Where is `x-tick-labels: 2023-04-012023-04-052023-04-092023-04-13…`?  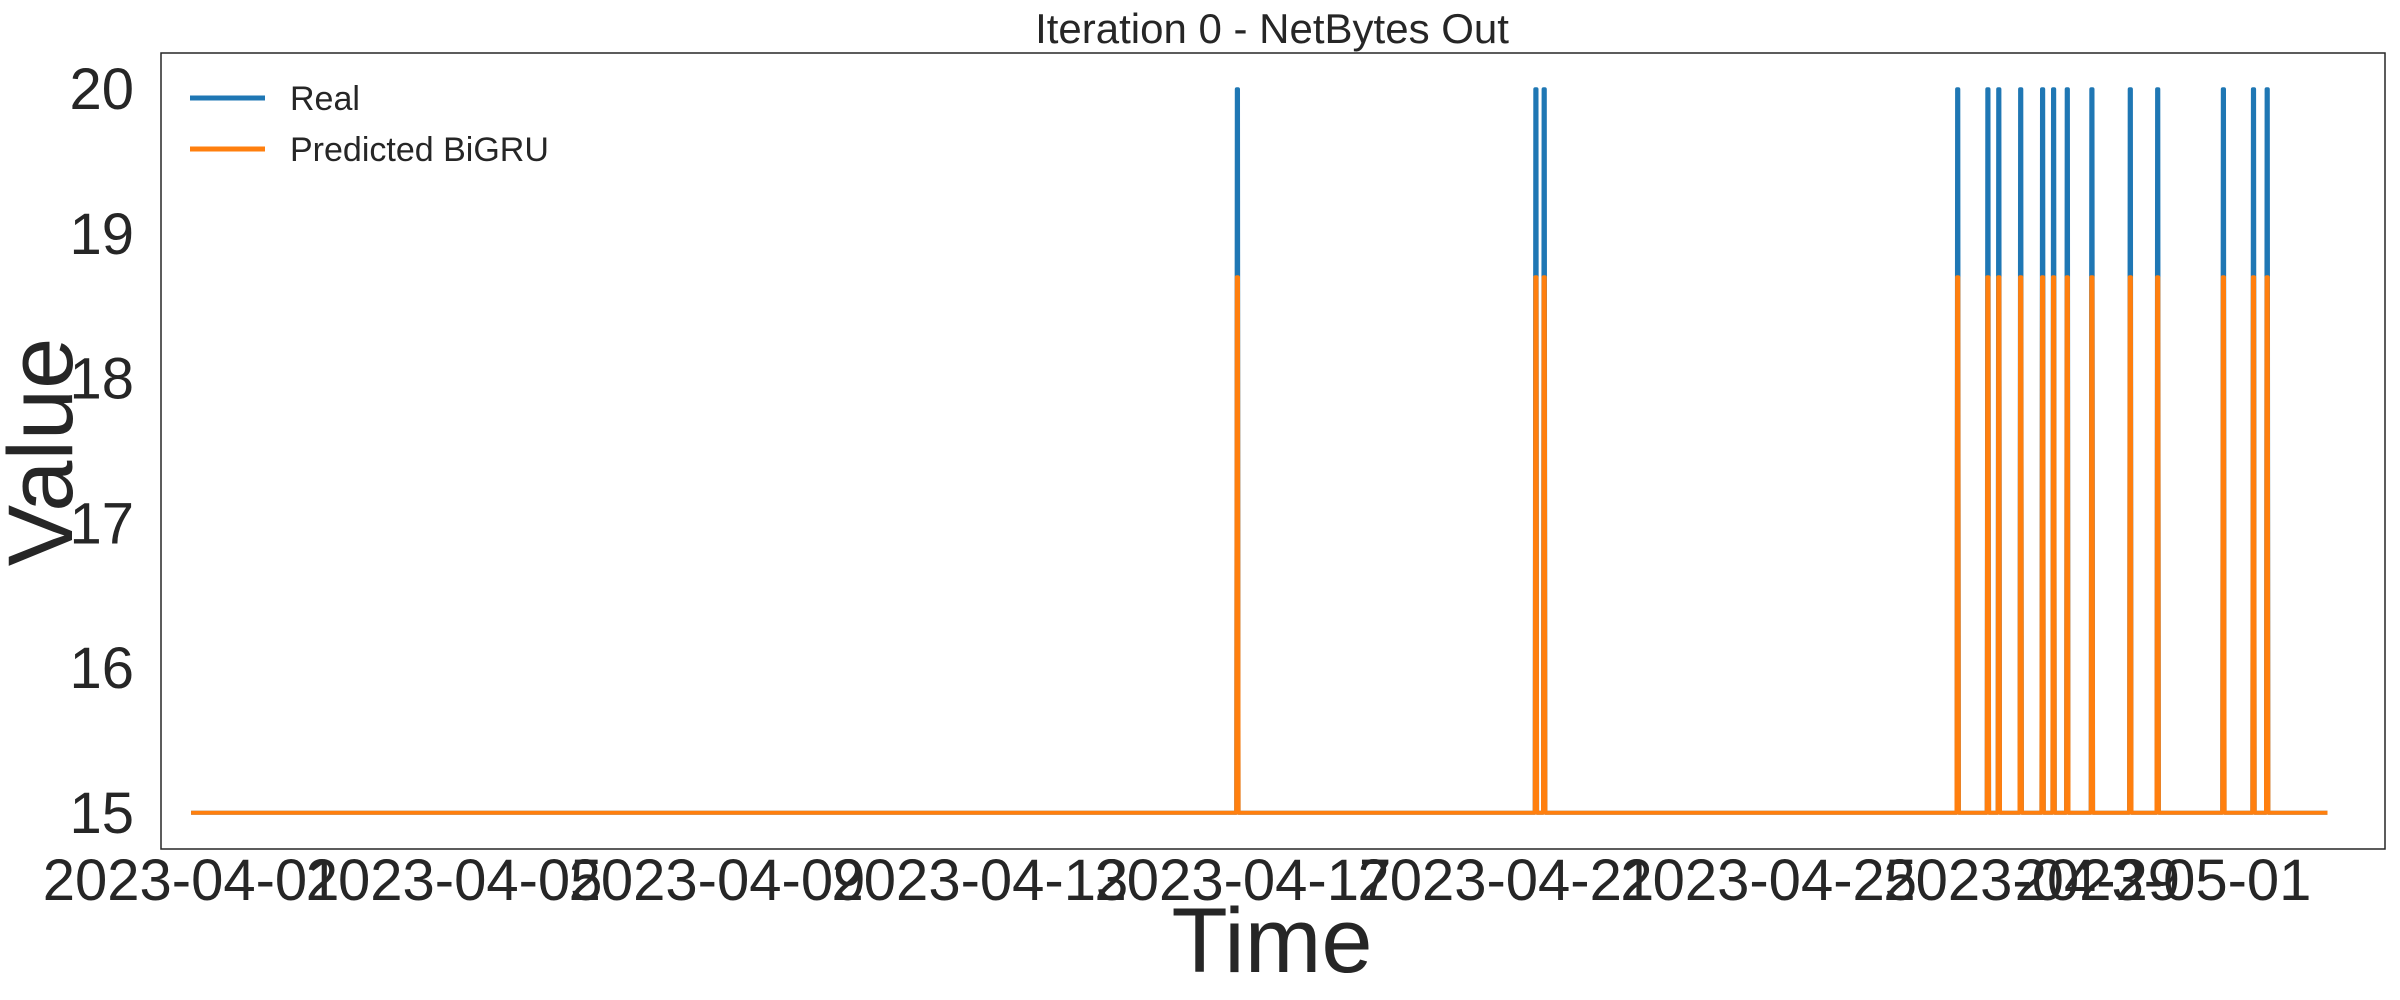
x-tick-labels: 2023-04-012023-04-052023-04-092023-04-13… is located at coordinates (1177, 880).